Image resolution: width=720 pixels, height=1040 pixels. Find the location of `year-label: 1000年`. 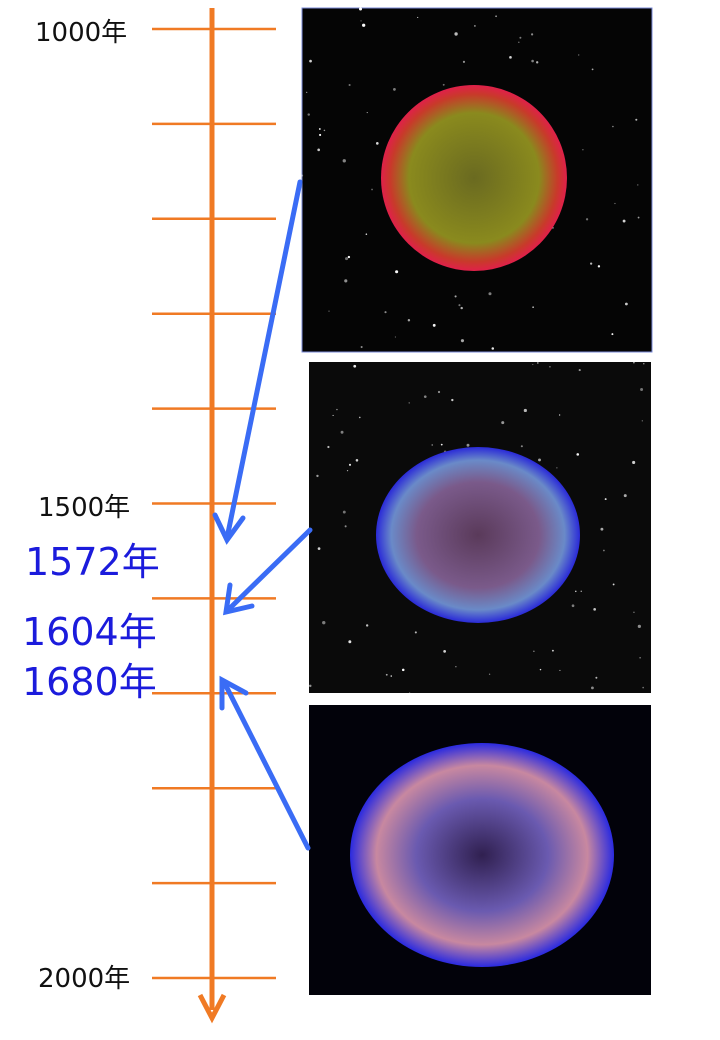

year-label: 1000年 is located at coordinates (81, 33).